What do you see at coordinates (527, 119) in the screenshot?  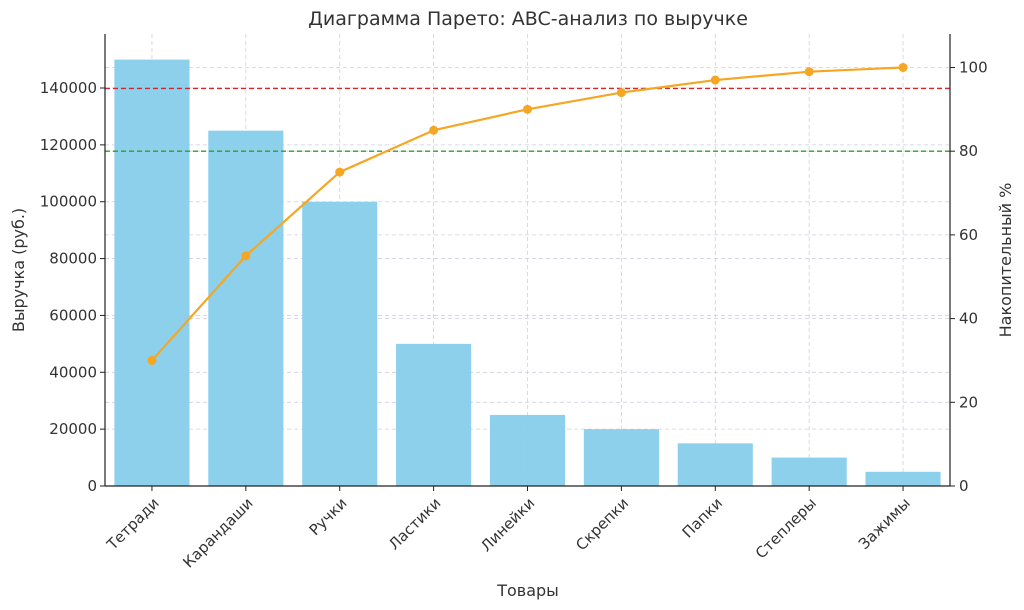 I see `reference-lines` at bounding box center [527, 119].